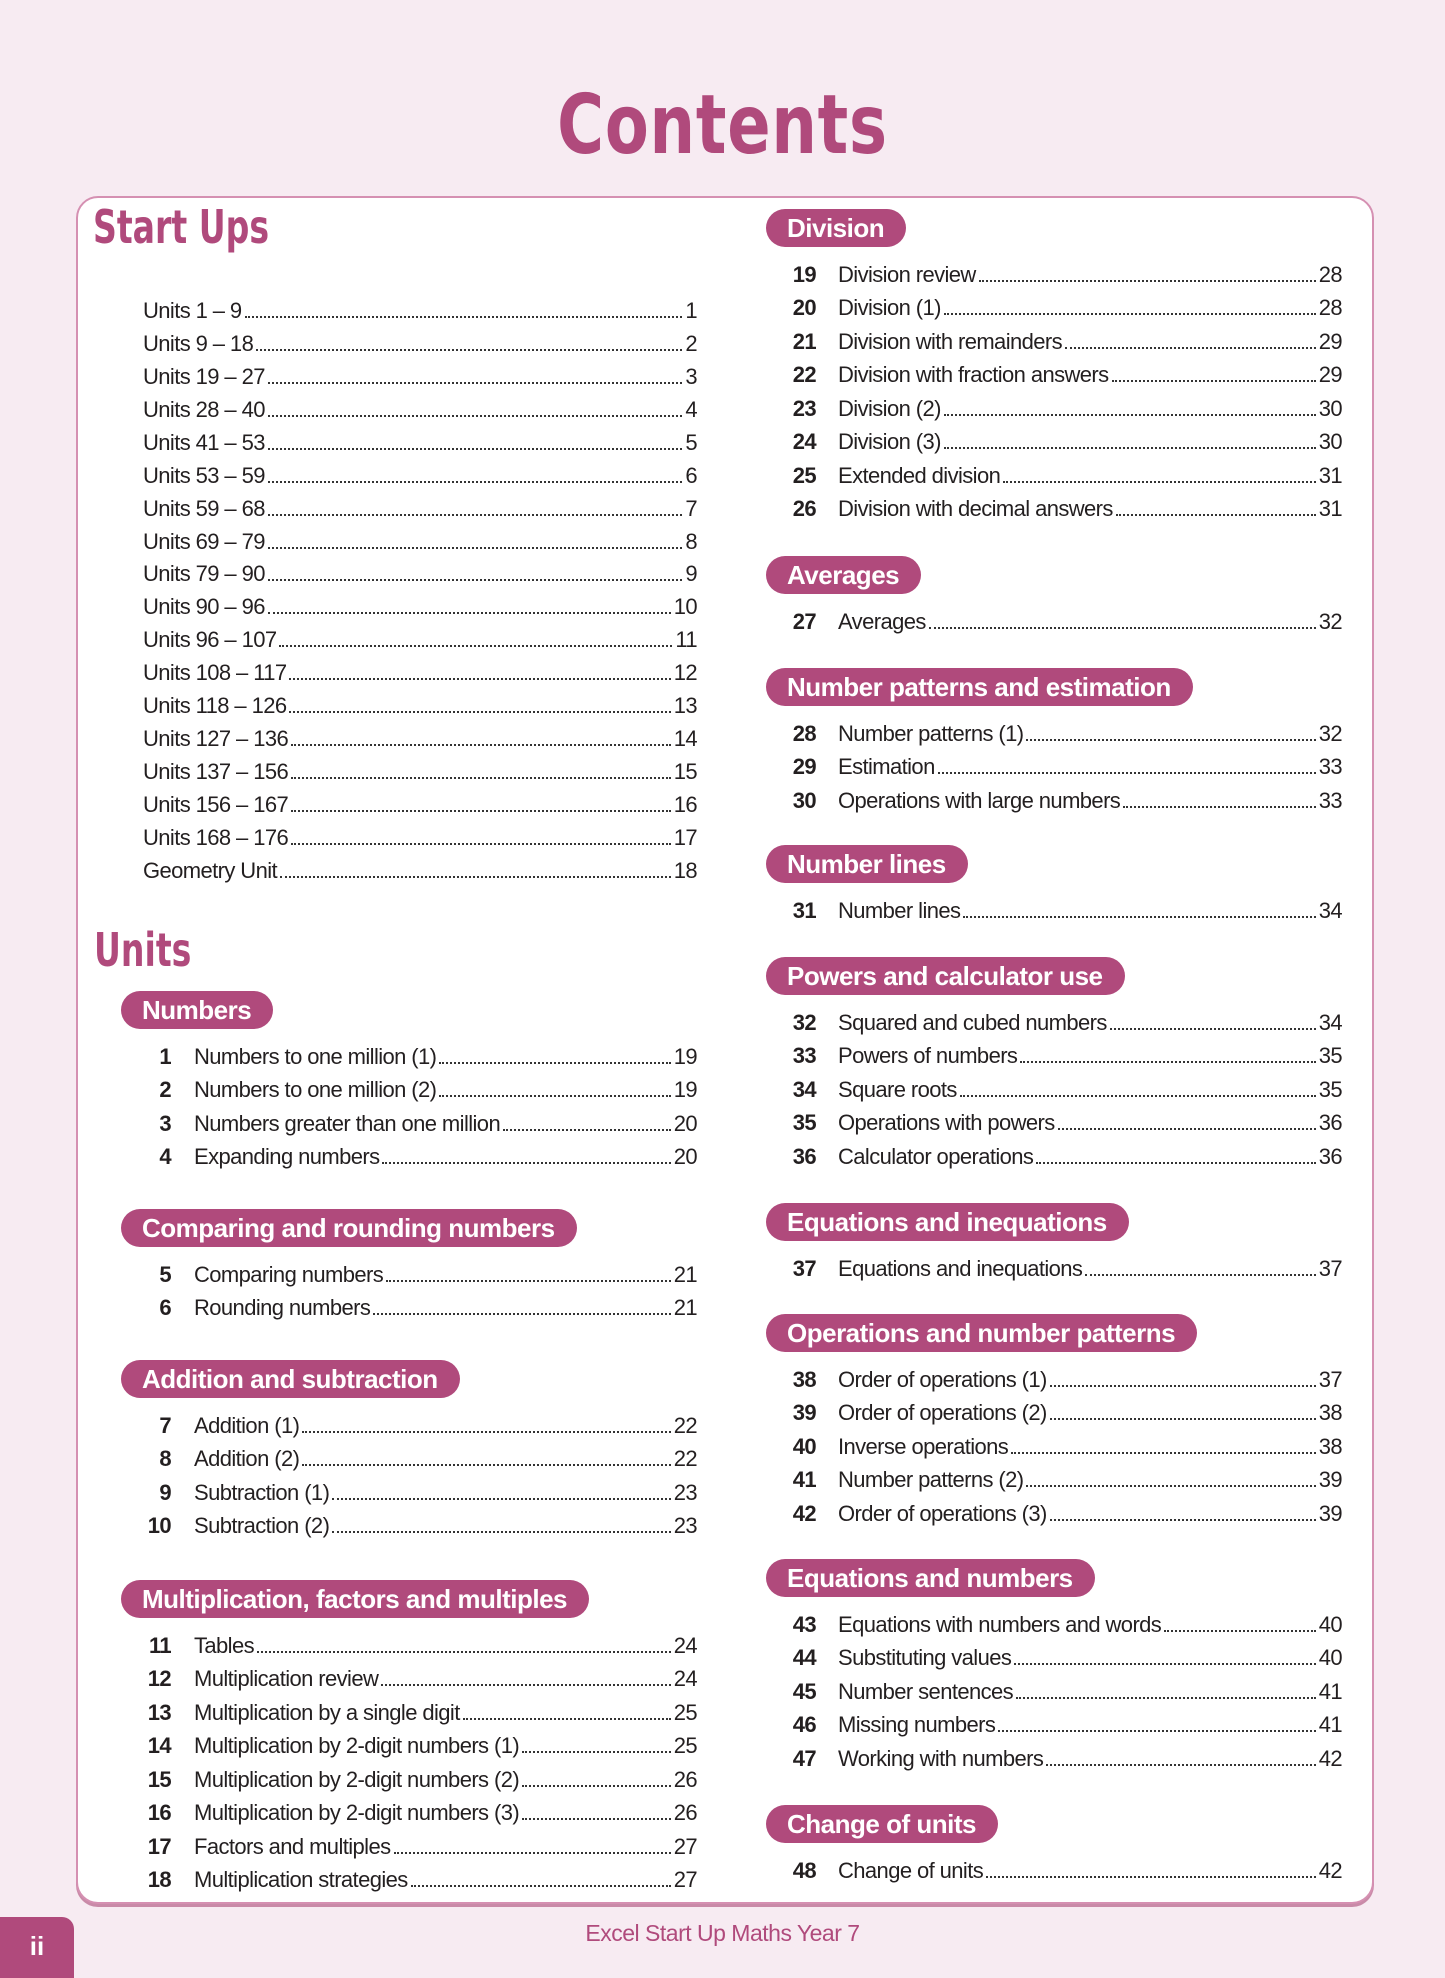 Image resolution: width=1445 pixels, height=1978 pixels. Describe the element at coordinates (420, 1087) in the screenshot. I see `toc-entry: 2 Numbers to one million (2) 19` at that location.